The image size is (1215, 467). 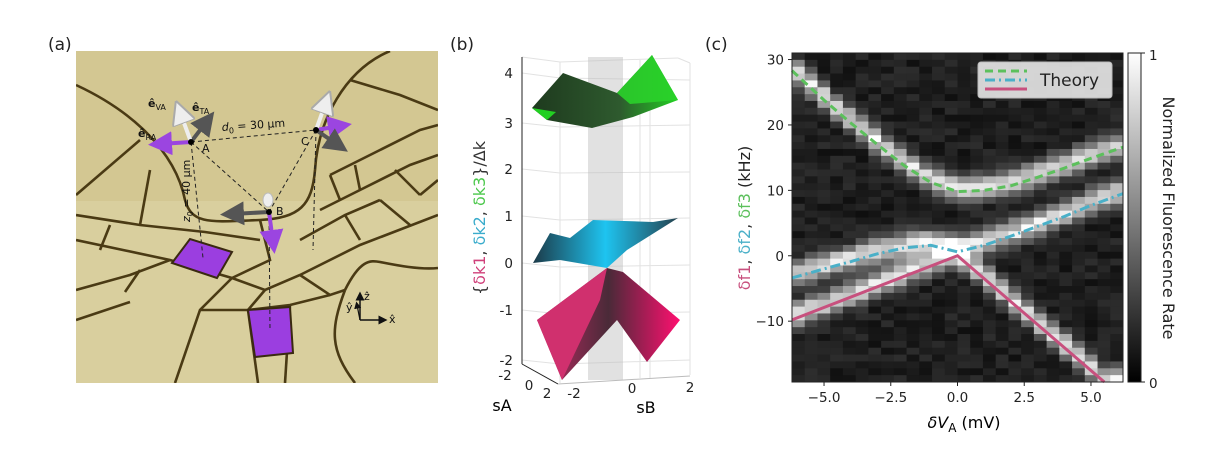 What do you see at coordinates (1134, 217) in the screenshot?
I see `colorbar-gradient` at bounding box center [1134, 217].